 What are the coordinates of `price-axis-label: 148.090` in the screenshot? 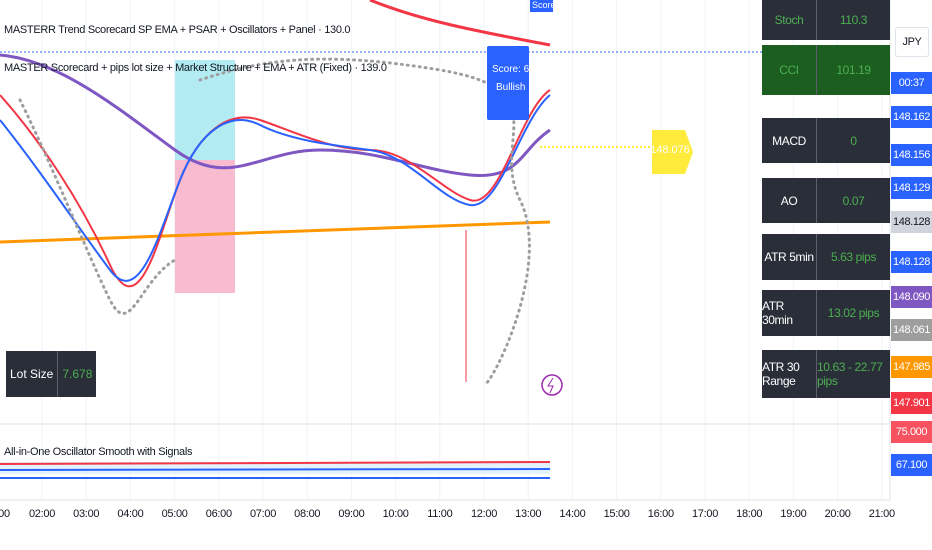 It's located at (911, 297).